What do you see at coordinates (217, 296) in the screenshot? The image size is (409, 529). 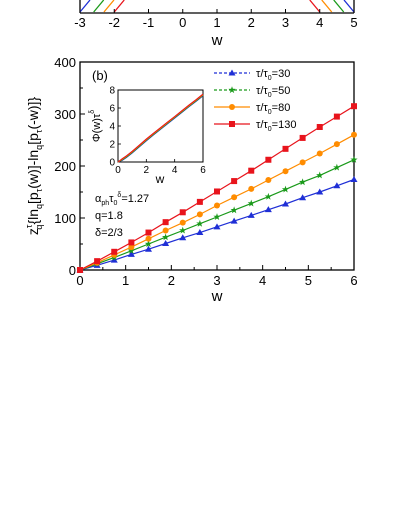 I see `x-axis-label: w` at bounding box center [217, 296].